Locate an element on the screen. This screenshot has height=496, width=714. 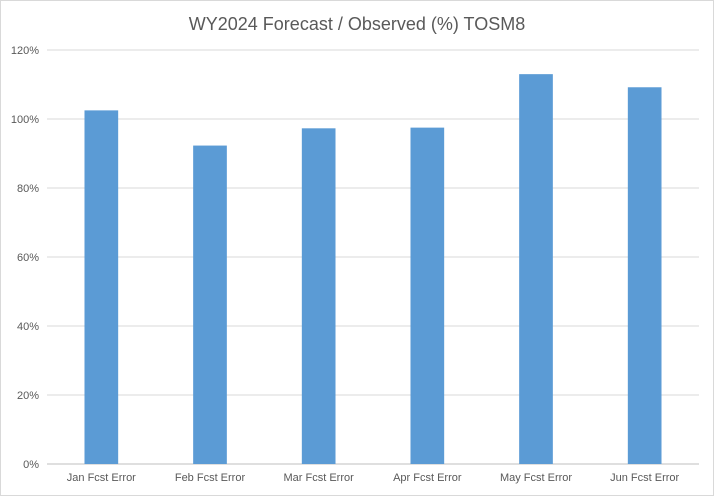
y-tick-label: 120% is located at coordinates (25, 51).